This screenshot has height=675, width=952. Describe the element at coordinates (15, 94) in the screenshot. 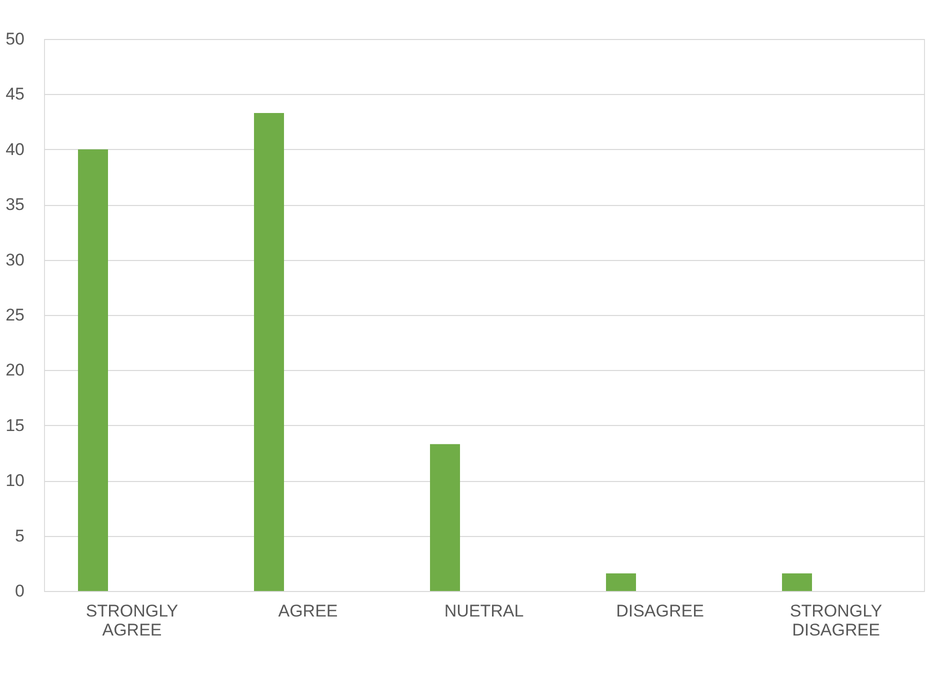

I see `y-tick-label: 45` at that location.